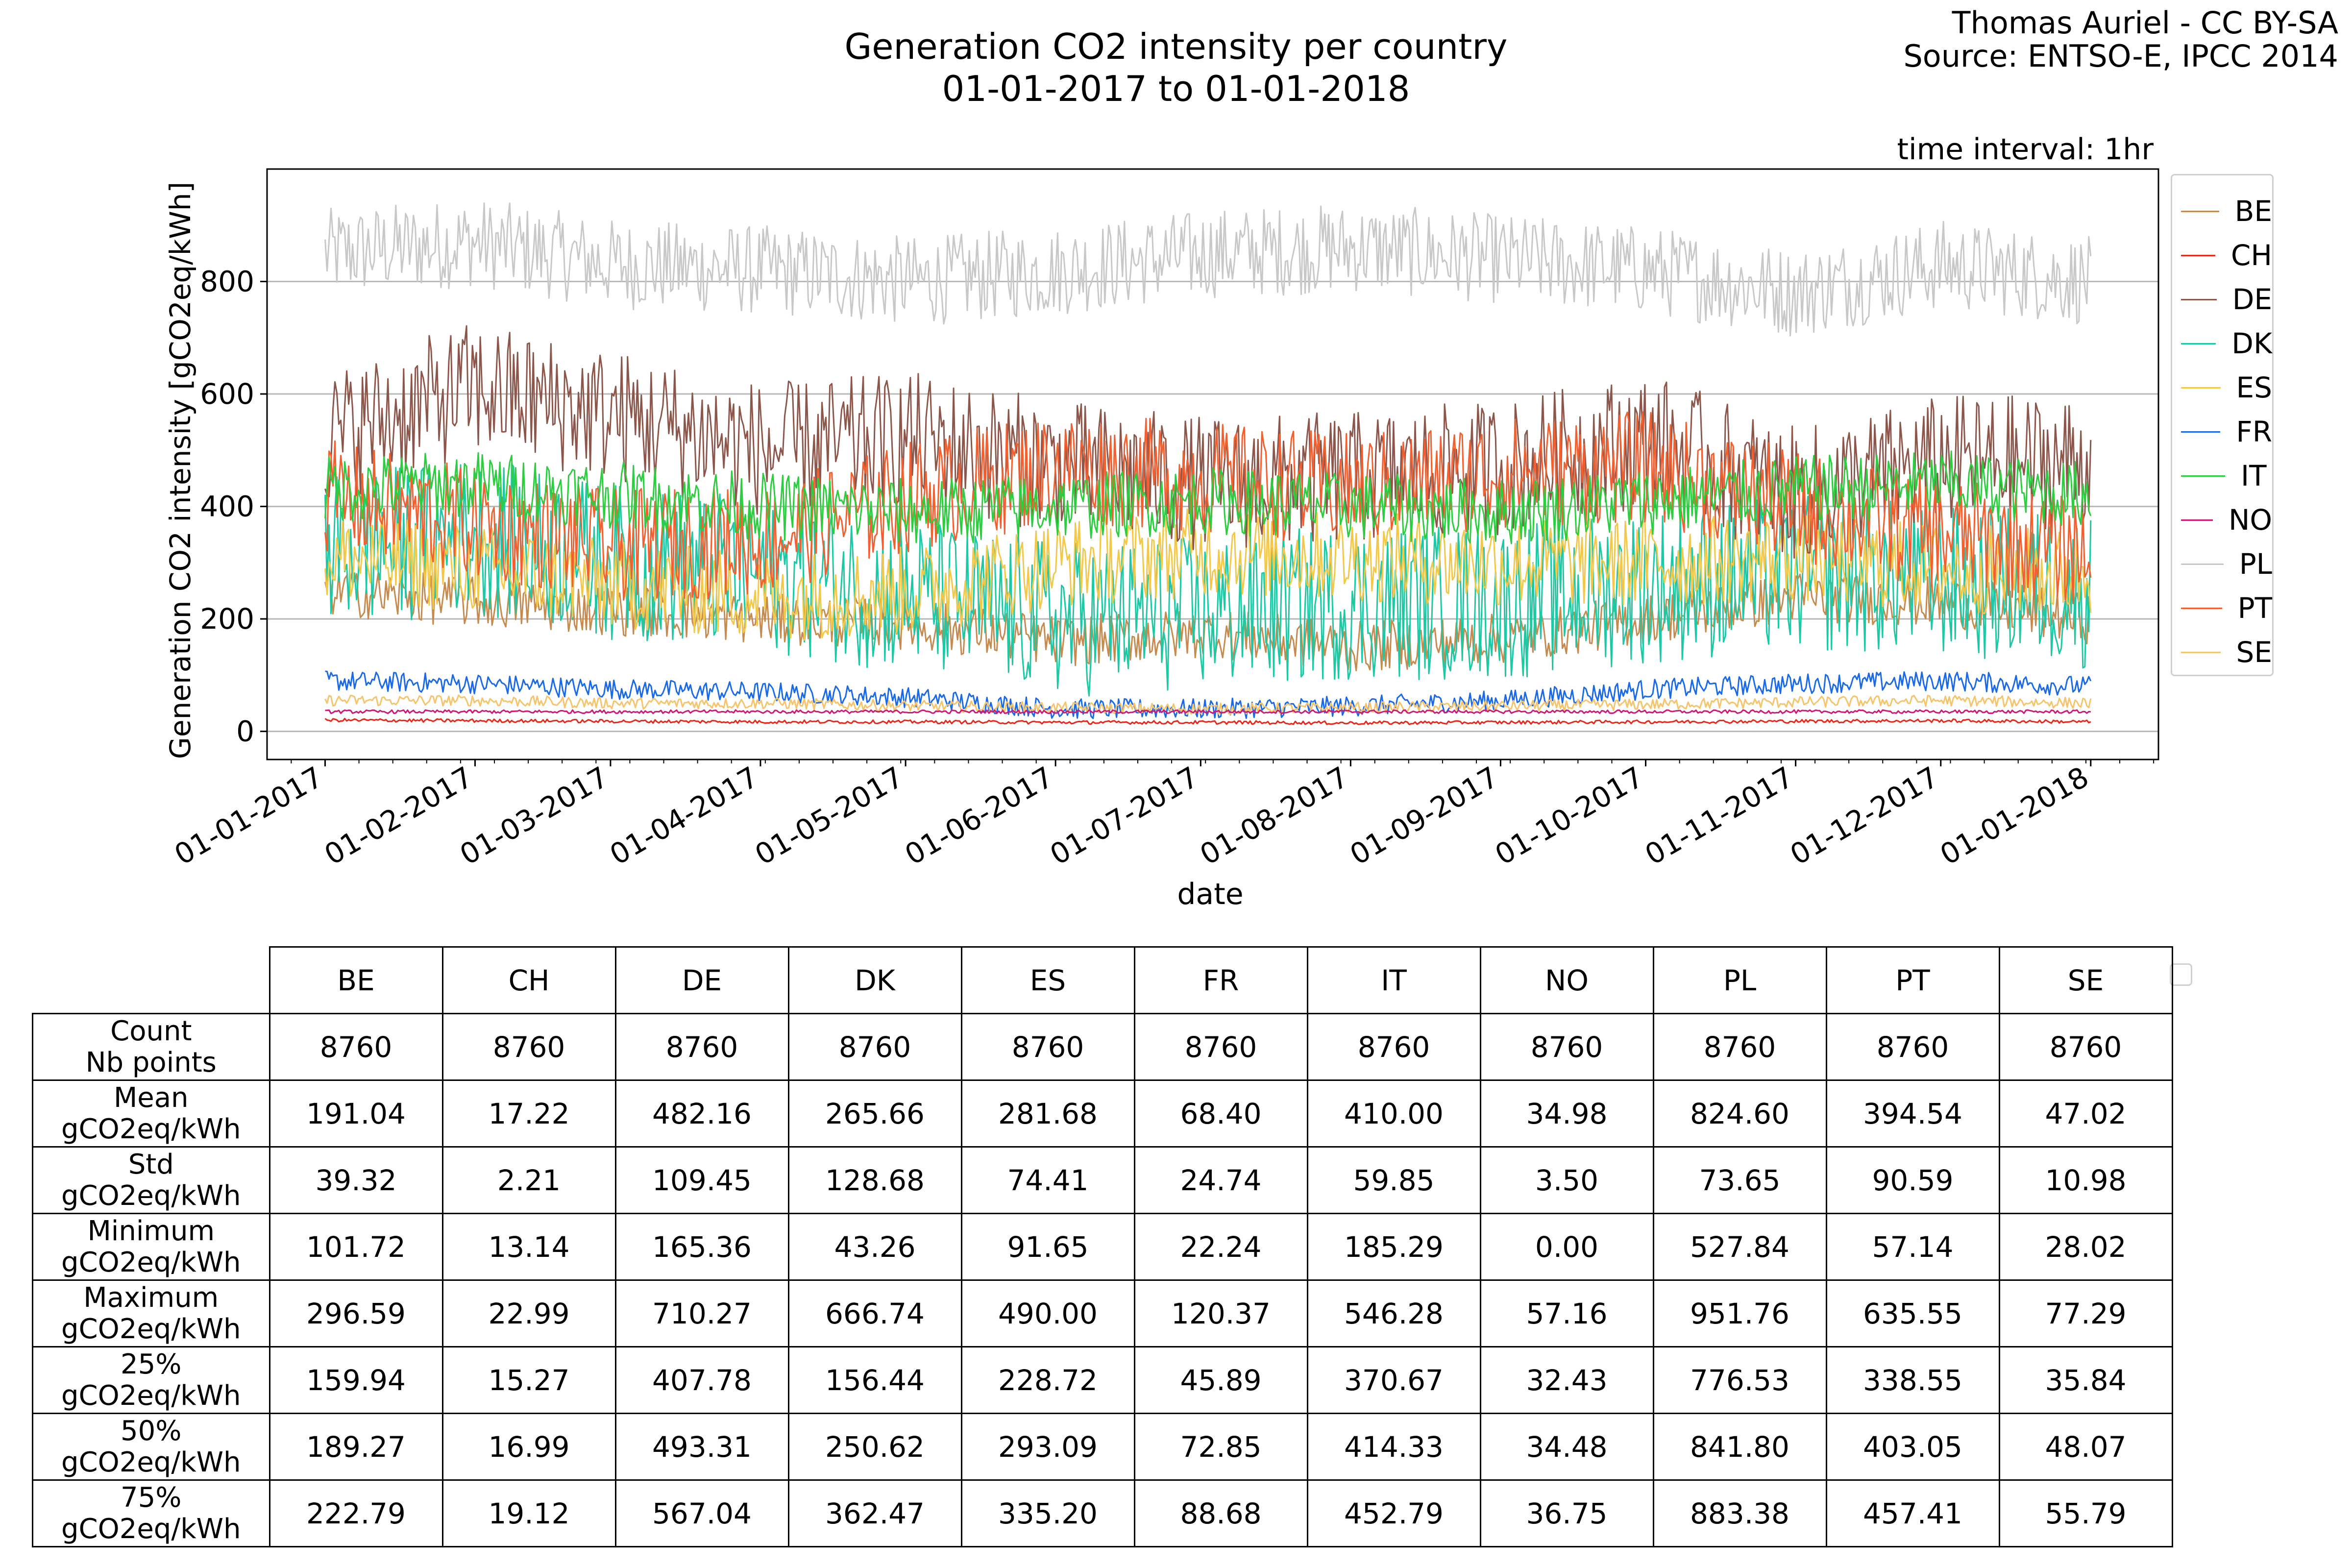 The width and height of the screenshot is (2352, 1568). Describe the element at coordinates (1047, 980) in the screenshot. I see `column-header: ES` at that location.